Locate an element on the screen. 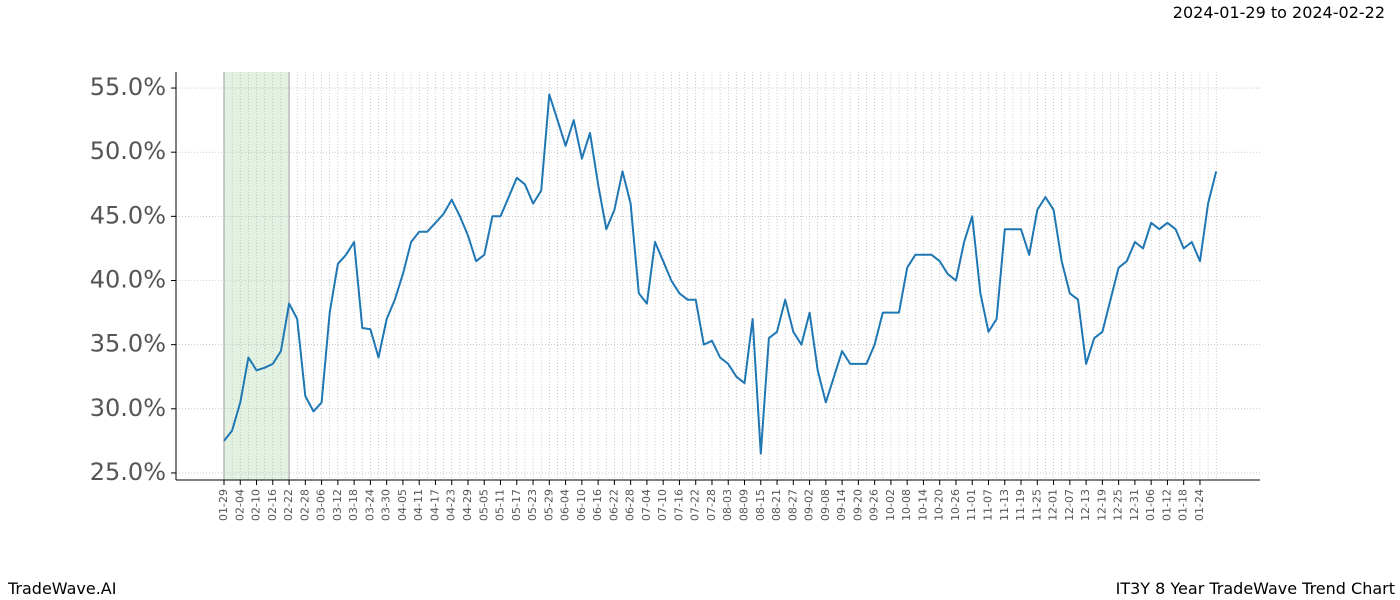 This screenshot has width=1400, height=600. x-tick-label: 02-10 is located at coordinates (256, 505).